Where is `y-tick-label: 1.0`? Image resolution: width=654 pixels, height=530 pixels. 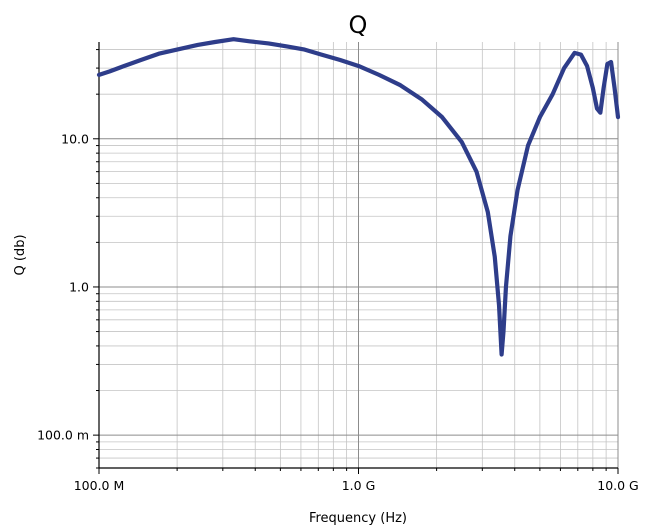 y-tick-label: 1.0 is located at coordinates (79, 286).